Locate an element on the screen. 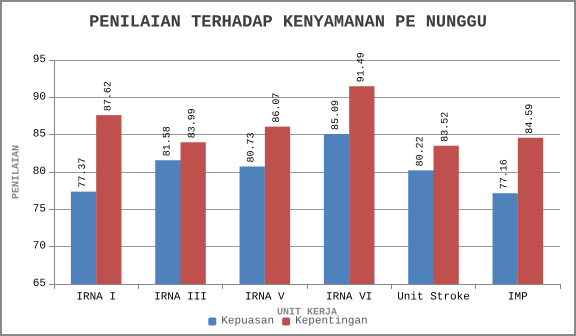 The height and width of the screenshot is (336, 576). y-tick-label: 80 is located at coordinates (39, 172).